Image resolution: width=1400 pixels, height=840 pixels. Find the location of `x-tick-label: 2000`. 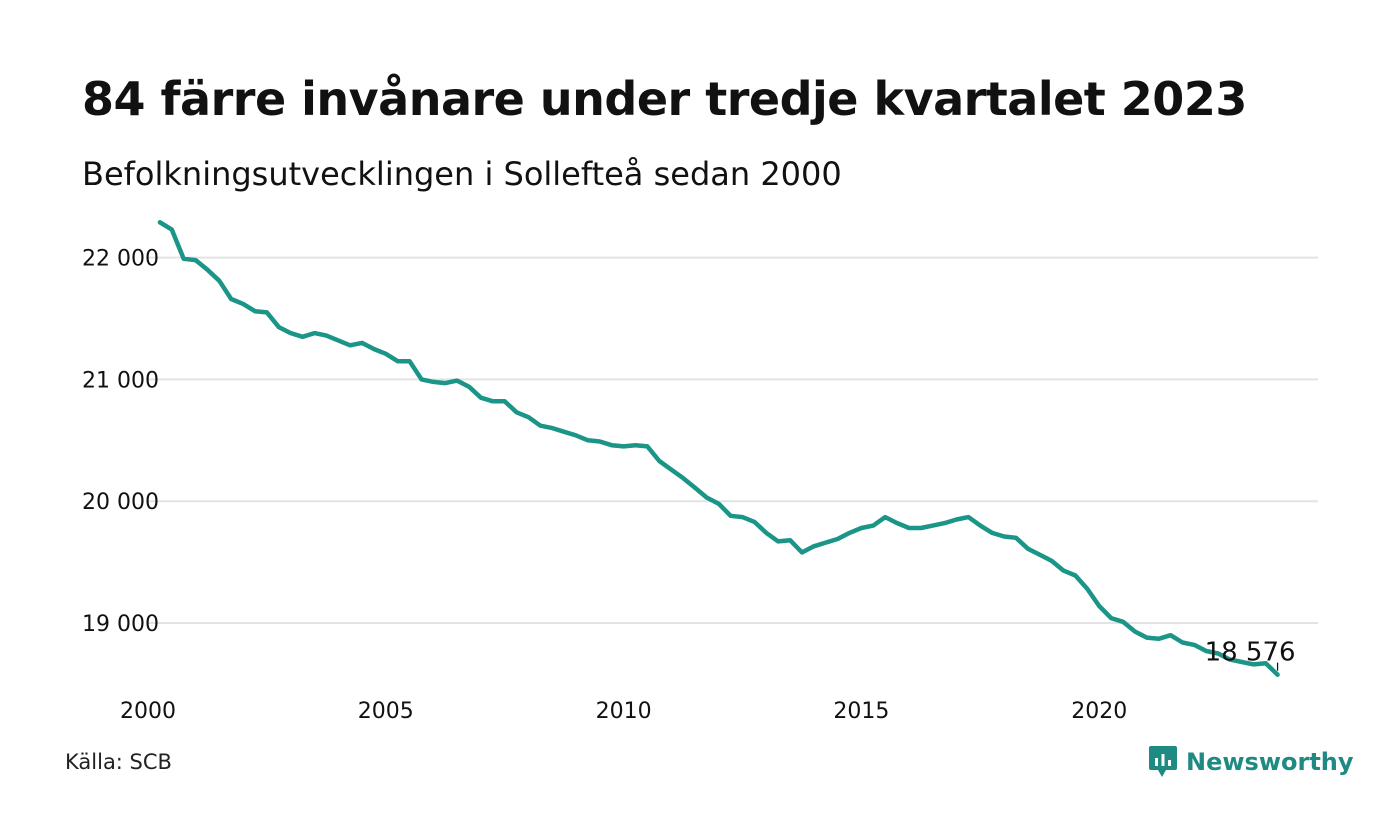

x-tick-label: 2000 is located at coordinates (148, 711).